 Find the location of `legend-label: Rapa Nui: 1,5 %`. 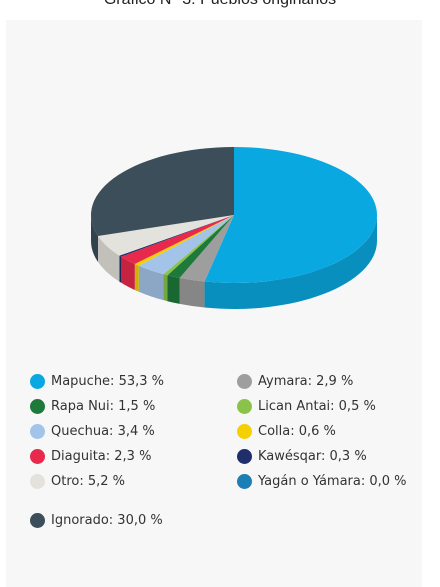

legend-label: Rapa Nui: 1,5 % is located at coordinates (103, 406).